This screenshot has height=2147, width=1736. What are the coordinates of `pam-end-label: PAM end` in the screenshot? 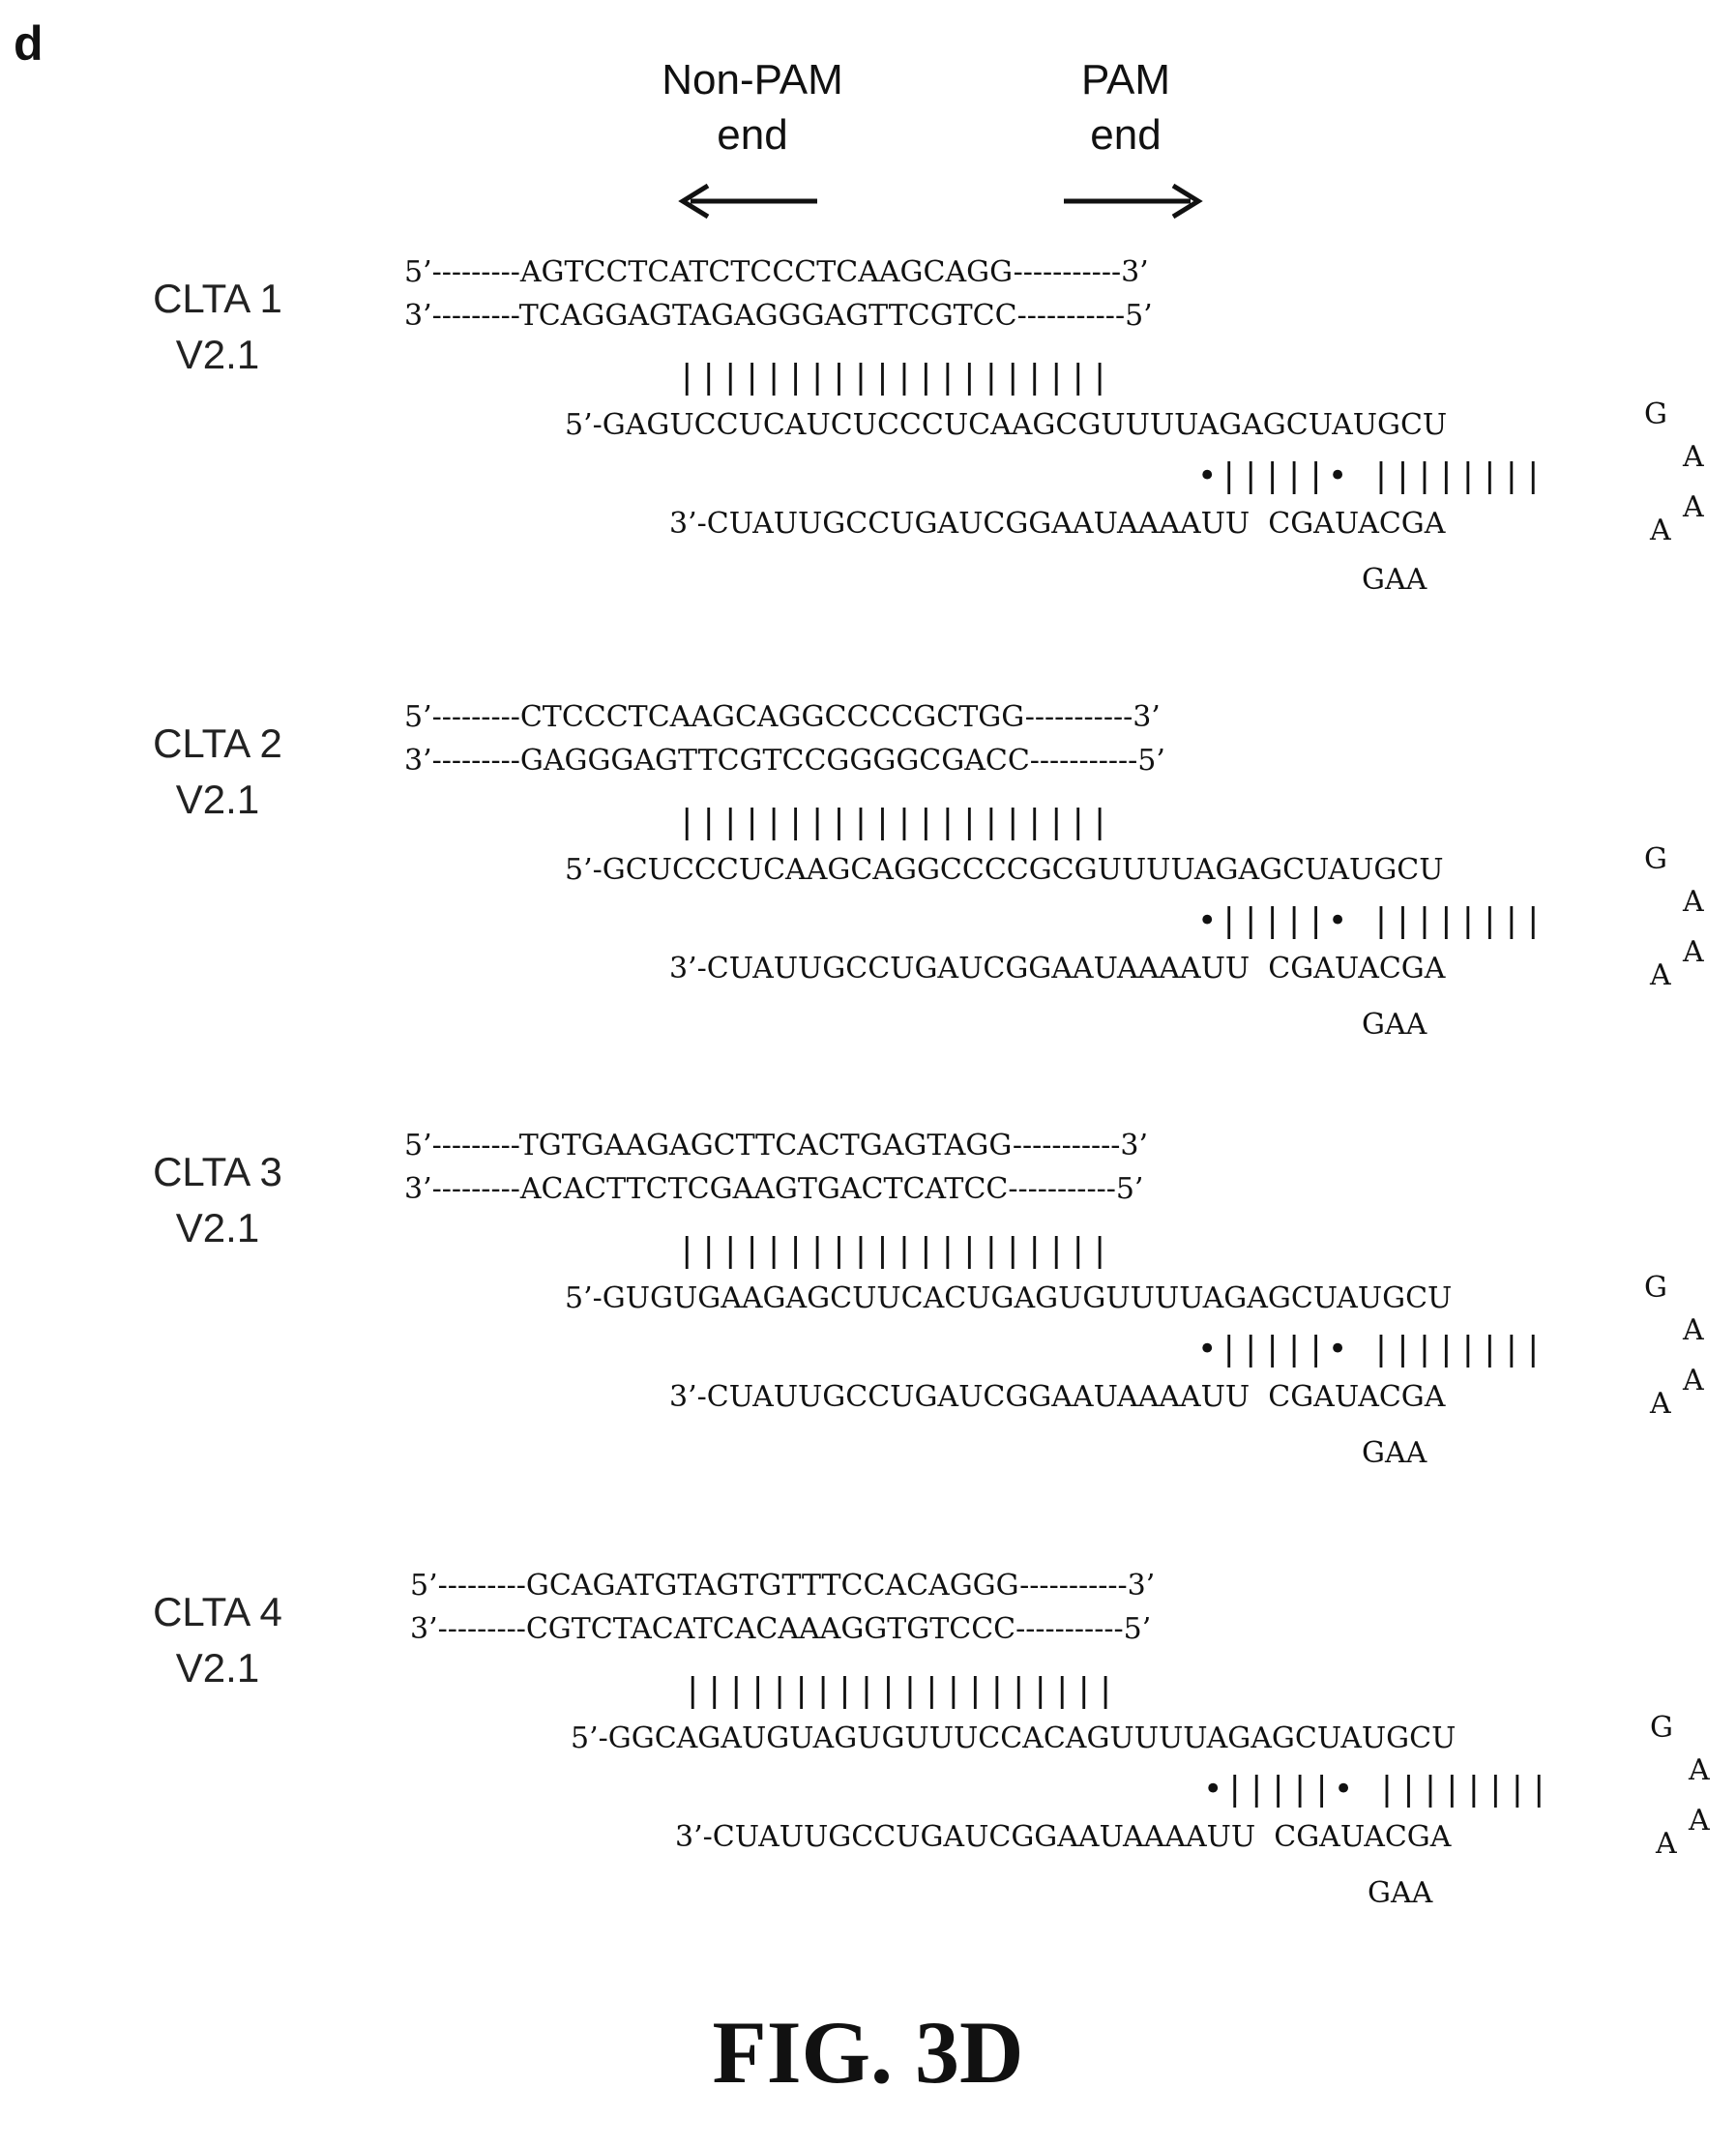 It's located at (1126, 107).